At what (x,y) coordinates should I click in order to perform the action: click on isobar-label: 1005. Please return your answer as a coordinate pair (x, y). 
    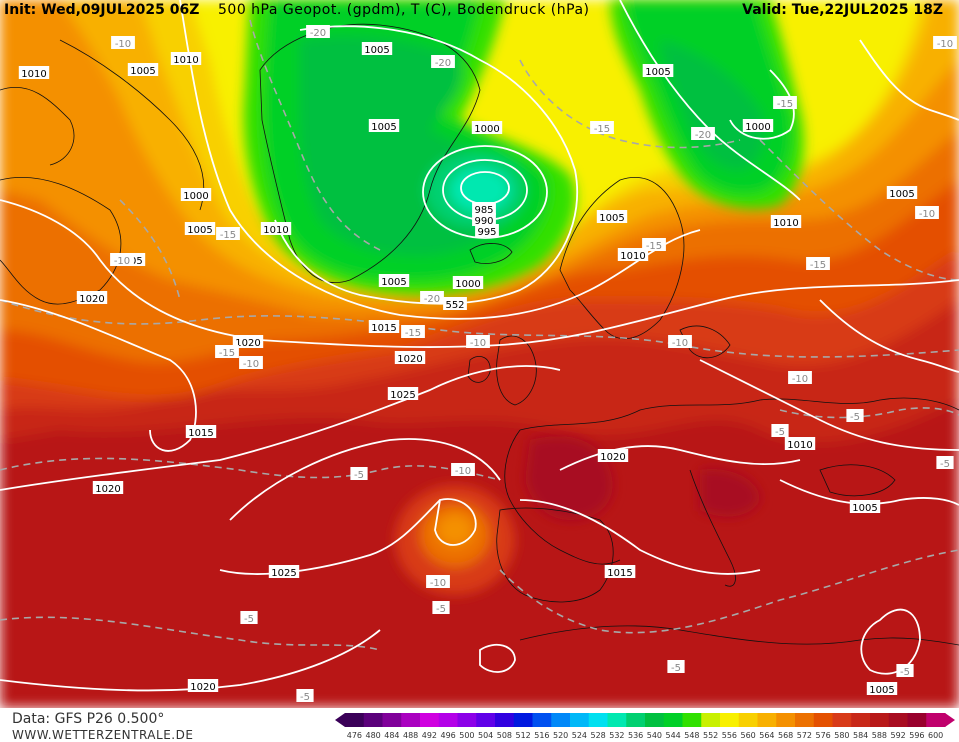
    Looking at the image, I should click on (143, 70).